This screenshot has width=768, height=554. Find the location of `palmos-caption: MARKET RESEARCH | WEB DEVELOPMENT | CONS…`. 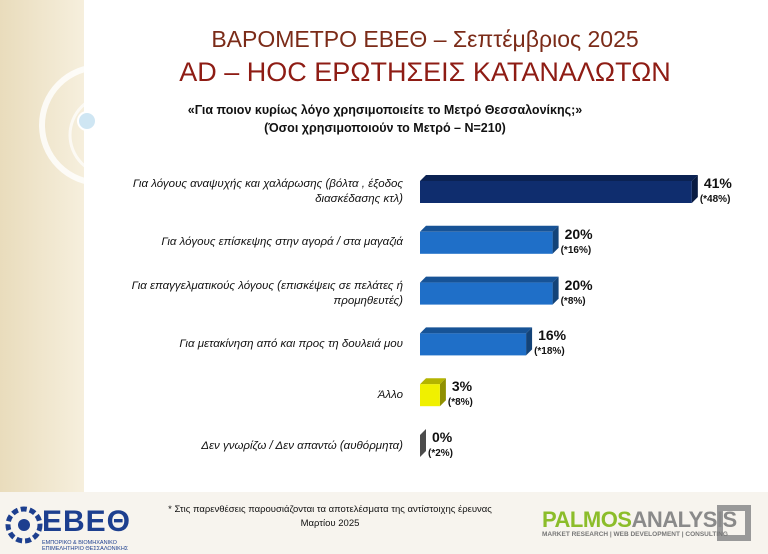

palmos-caption: MARKET RESEARCH | WEB DEVELOPMENT | CONS… is located at coordinates (635, 534).